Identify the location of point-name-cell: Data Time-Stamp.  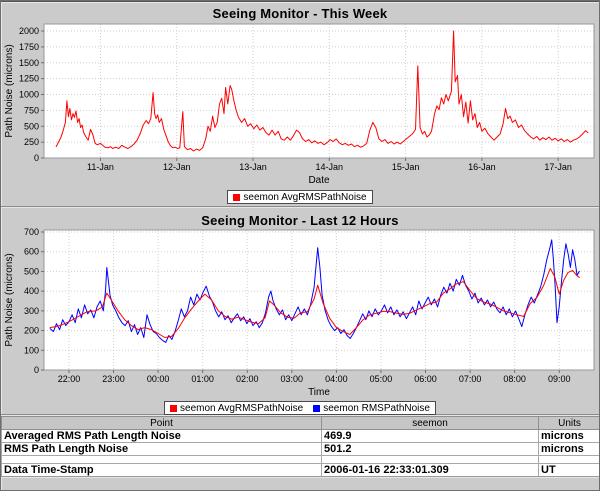
(161, 470).